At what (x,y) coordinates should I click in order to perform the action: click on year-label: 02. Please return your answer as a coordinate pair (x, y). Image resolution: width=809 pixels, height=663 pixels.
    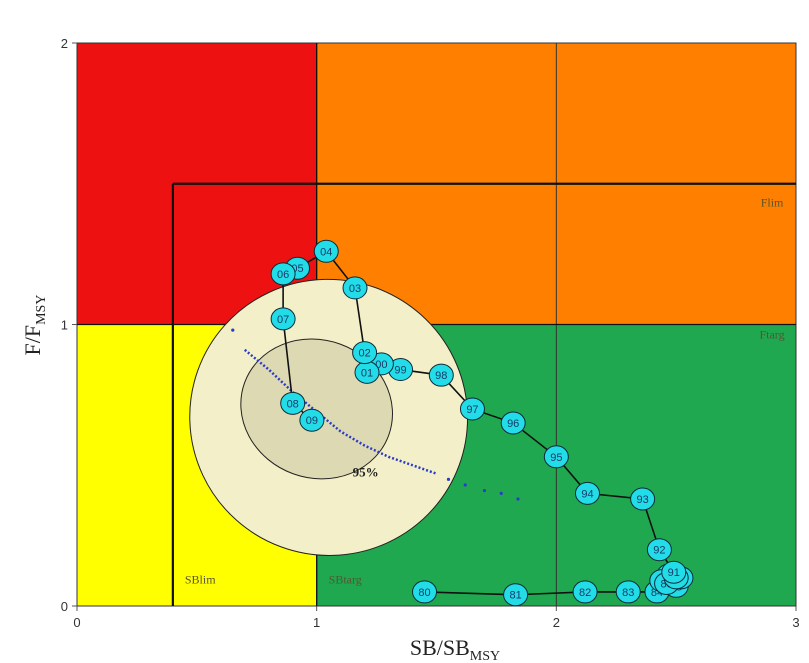
    Looking at the image, I should click on (364, 354).